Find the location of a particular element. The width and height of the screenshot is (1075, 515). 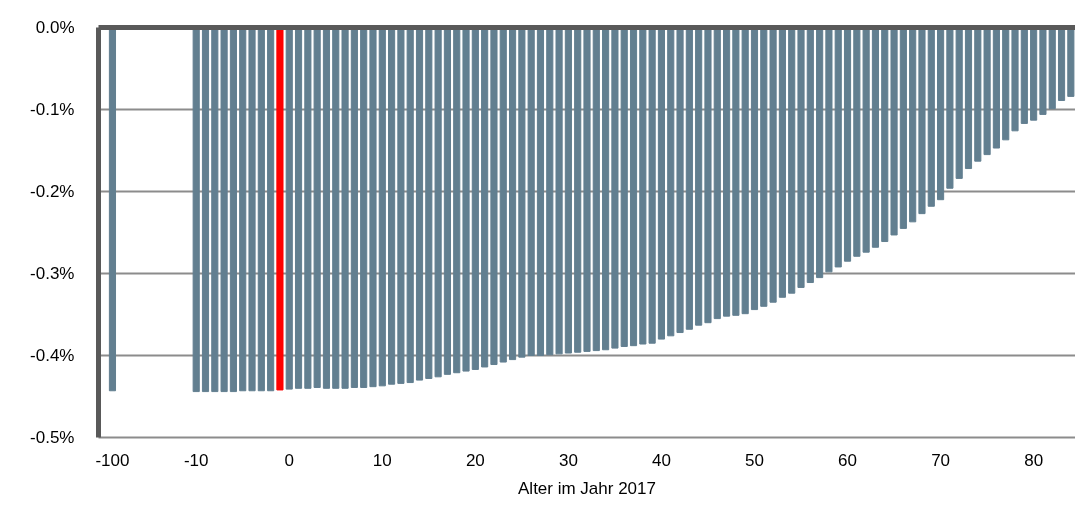

x-tick-label: 80 is located at coordinates (1034, 460).